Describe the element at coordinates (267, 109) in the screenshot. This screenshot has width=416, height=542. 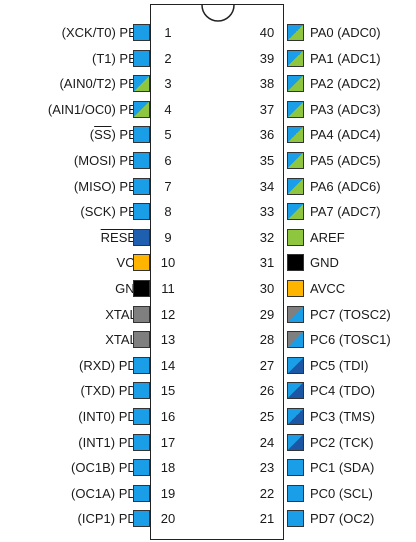
I see `pin-number: 37` at that location.